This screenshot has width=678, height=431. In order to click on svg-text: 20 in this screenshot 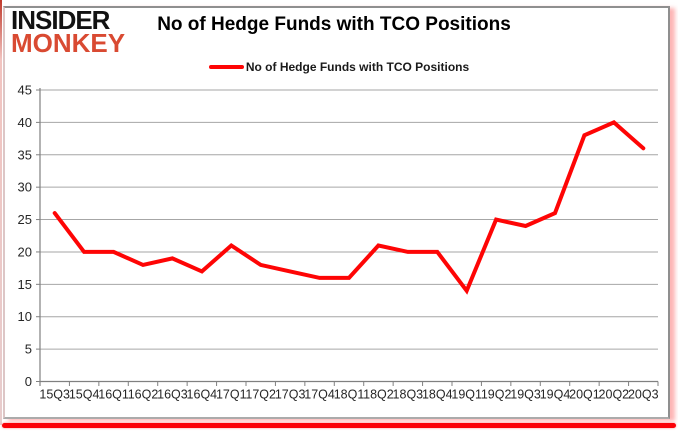, I will do `click(25, 251)`.